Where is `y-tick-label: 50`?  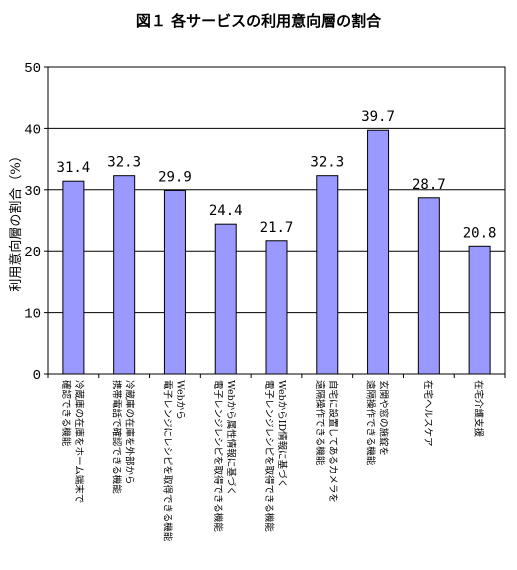
y-tick-label: 50 is located at coordinates (32, 69).